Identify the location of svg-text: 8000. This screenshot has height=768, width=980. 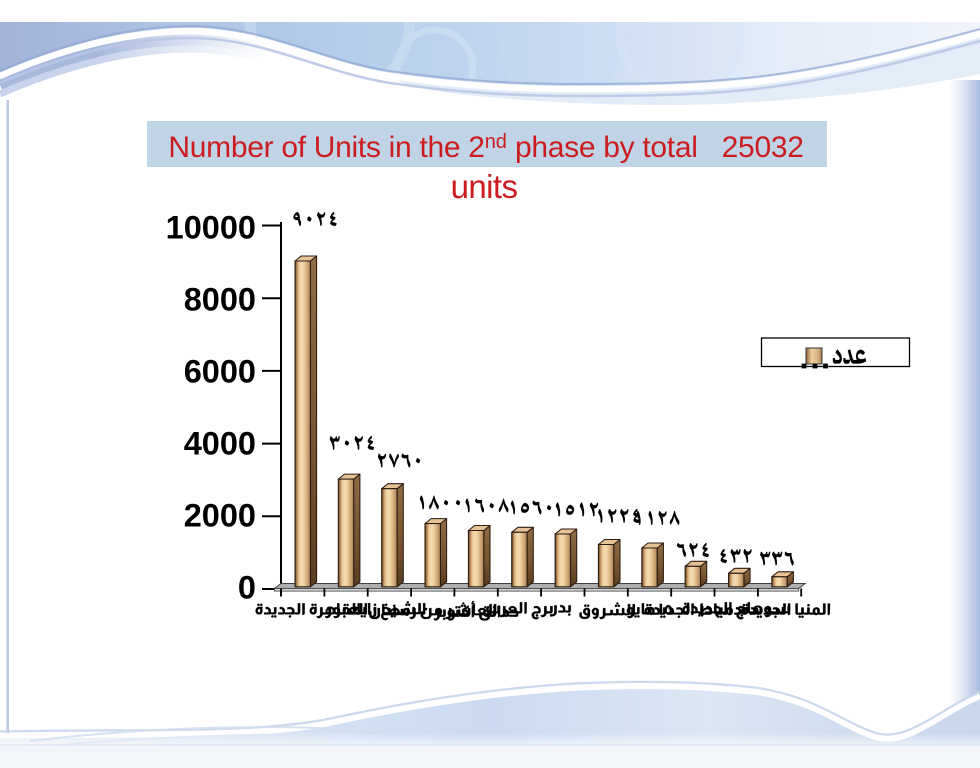
(220, 300).